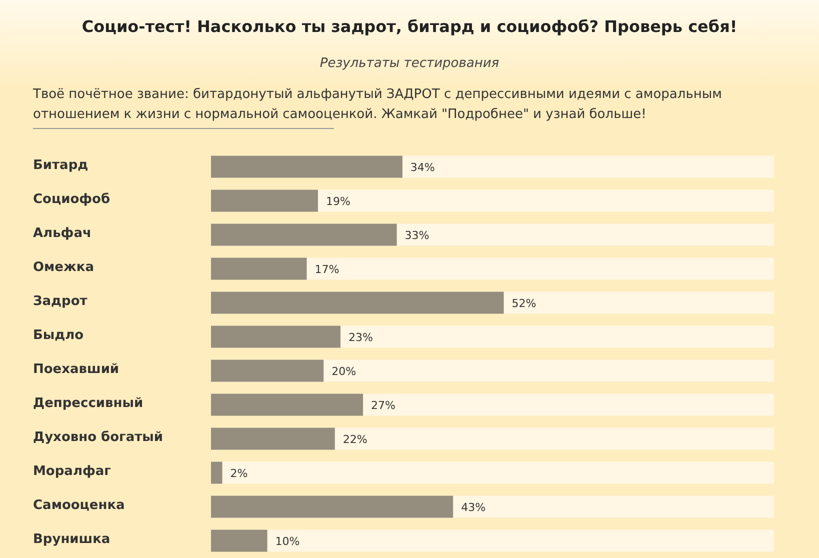 The width and height of the screenshot is (819, 558). What do you see at coordinates (71, 199) in the screenshot?
I see `y-tick-label: Социофоб` at bounding box center [71, 199].